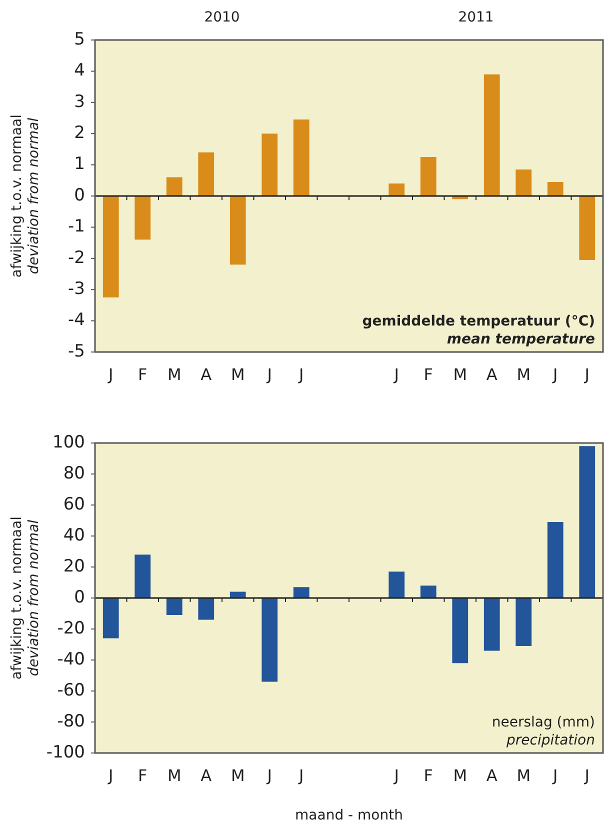 The width and height of the screenshot is (605, 826). Describe the element at coordinates (68, 442) in the screenshot. I see `y-tick-label: 100` at that location.